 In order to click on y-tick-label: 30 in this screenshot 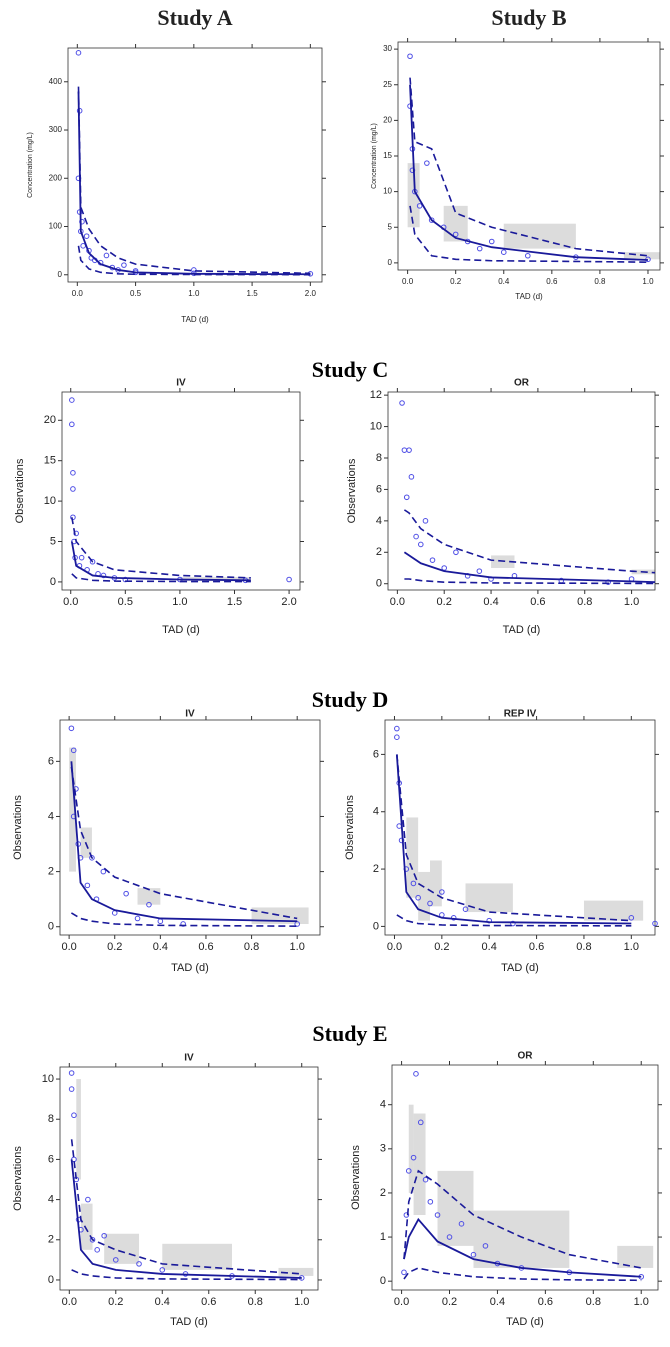, I will do `click(387, 48)`.